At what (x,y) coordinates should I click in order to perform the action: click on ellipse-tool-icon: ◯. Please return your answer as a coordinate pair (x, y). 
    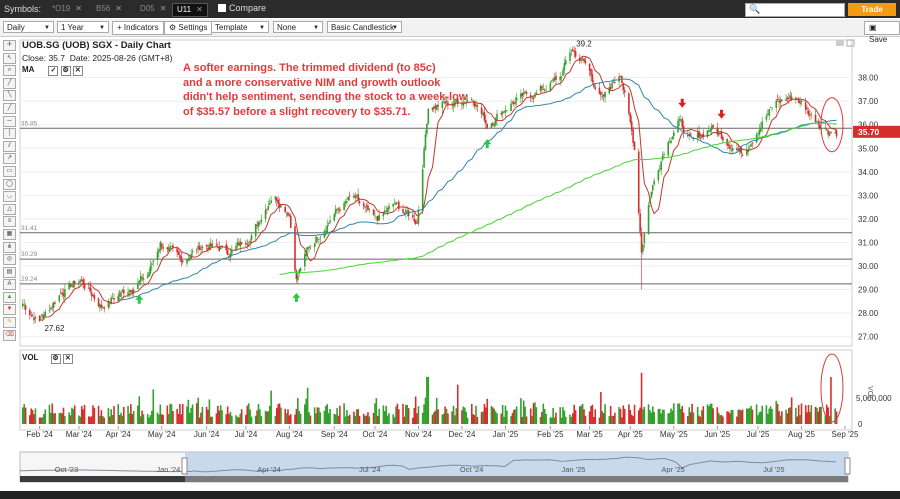
    Looking at the image, I should click on (9, 184).